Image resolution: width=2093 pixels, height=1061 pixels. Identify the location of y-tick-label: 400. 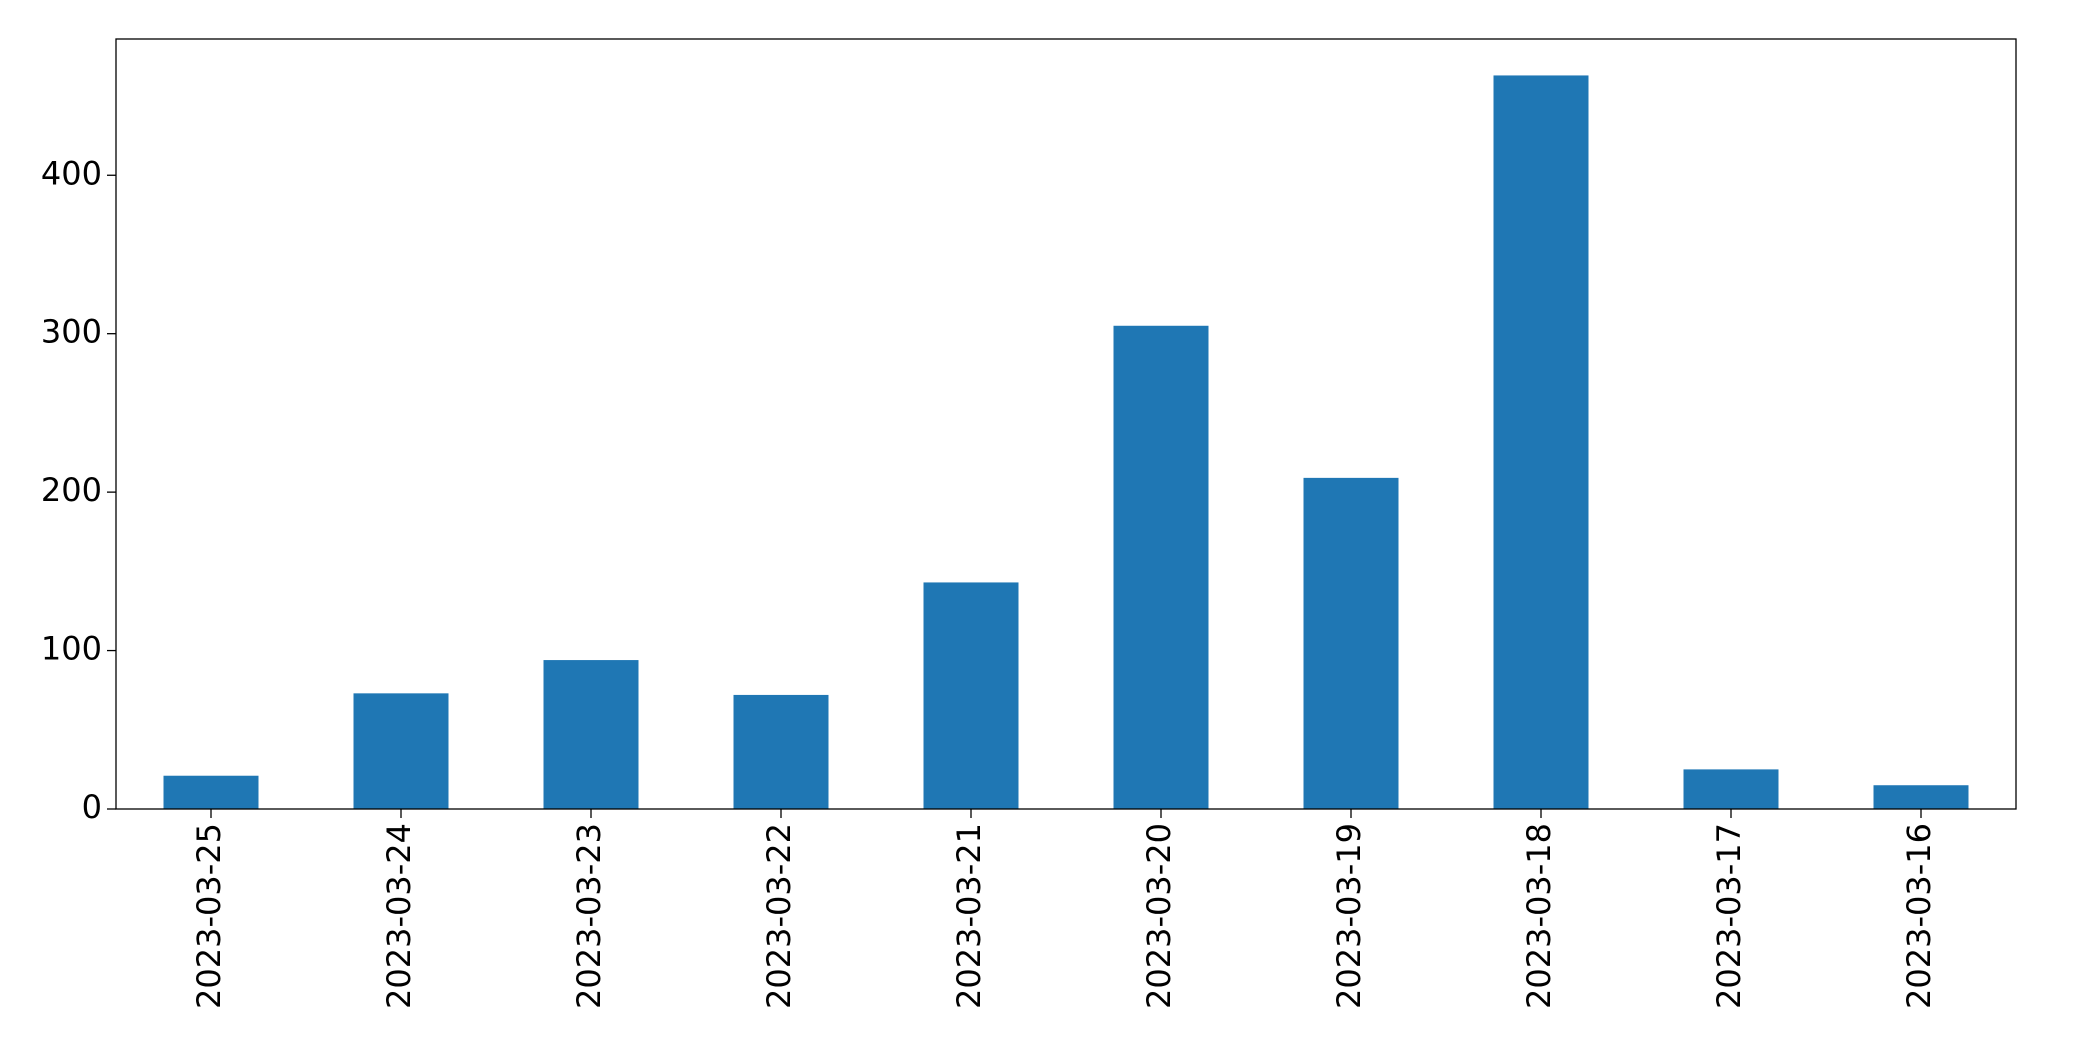
(71, 173).